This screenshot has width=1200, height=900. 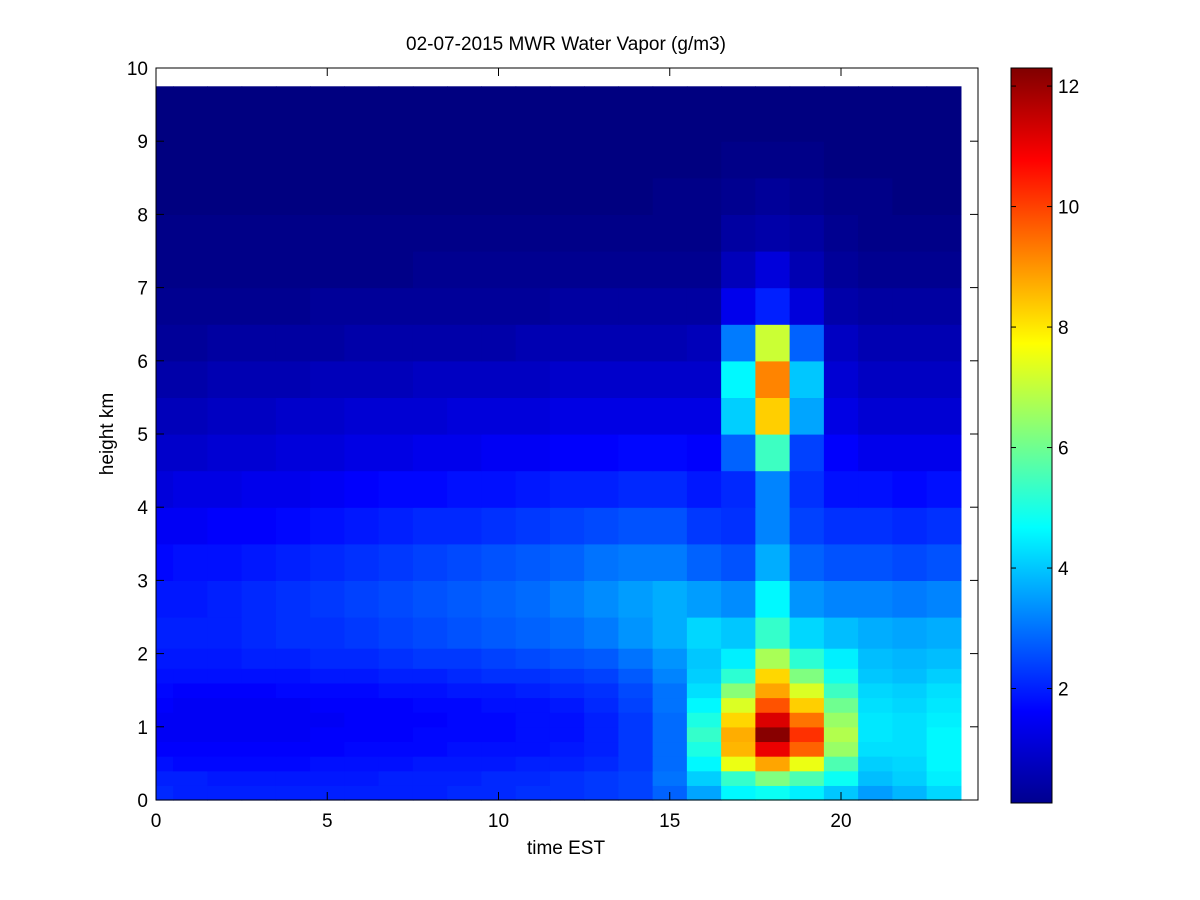 I want to click on x-tick-label: 20, so click(x=840, y=821).